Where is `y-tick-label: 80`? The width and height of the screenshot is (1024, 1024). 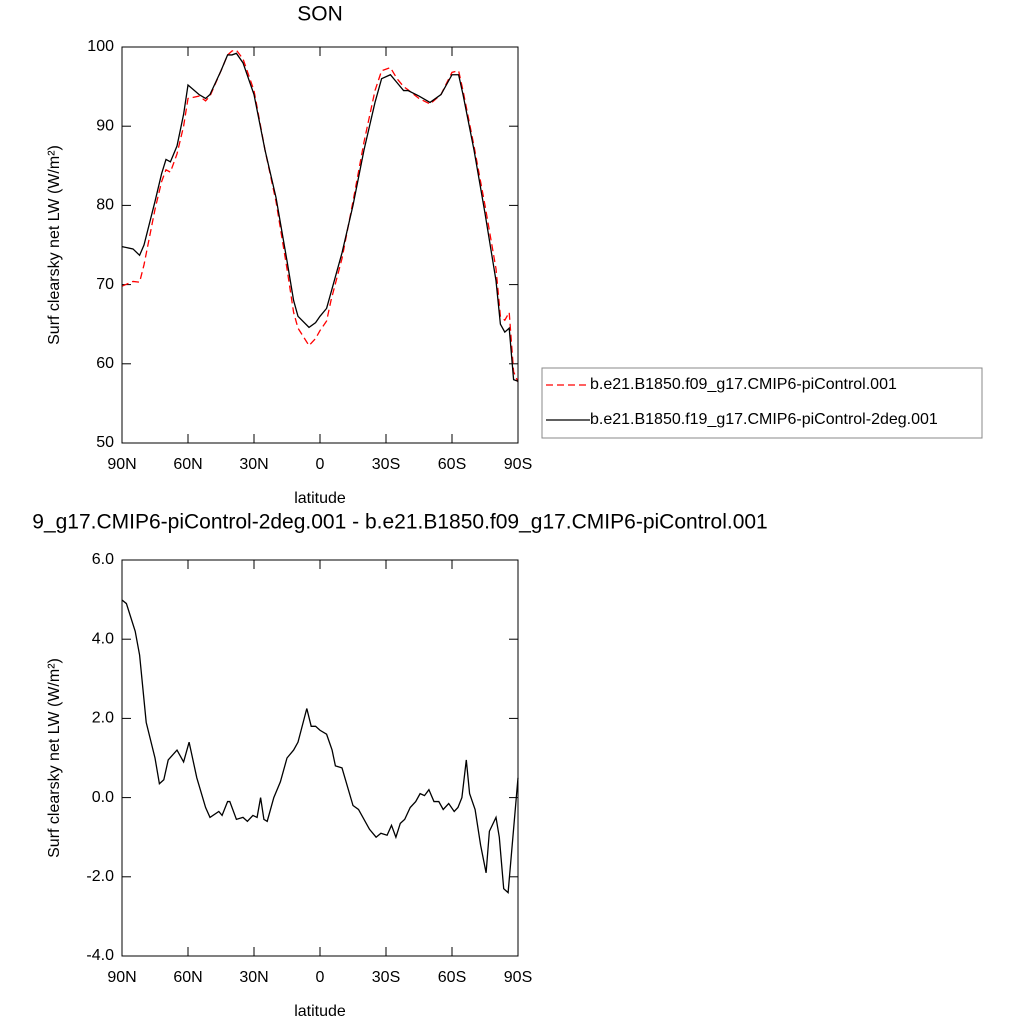
y-tick-label: 80 is located at coordinates (105, 205).